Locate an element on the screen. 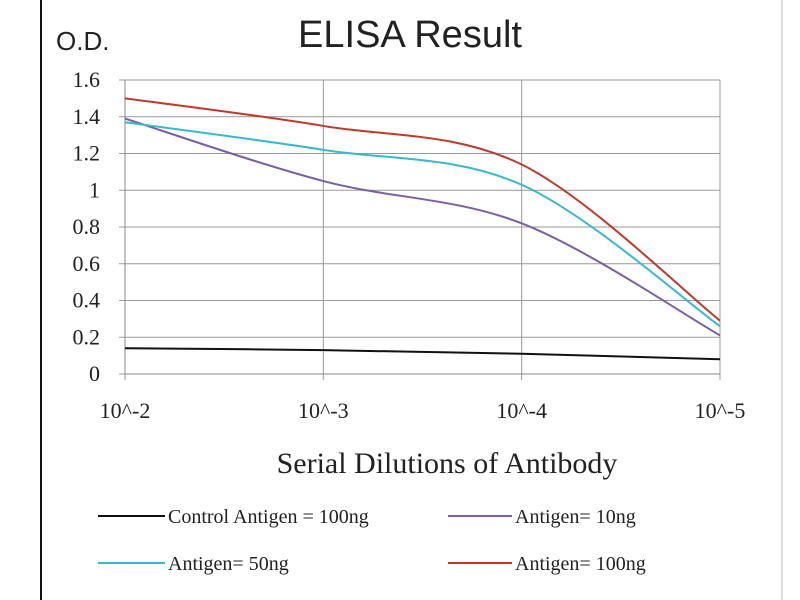 This screenshot has height=600, width=800. x-tick-label: 10^-4 is located at coordinates (521, 410).